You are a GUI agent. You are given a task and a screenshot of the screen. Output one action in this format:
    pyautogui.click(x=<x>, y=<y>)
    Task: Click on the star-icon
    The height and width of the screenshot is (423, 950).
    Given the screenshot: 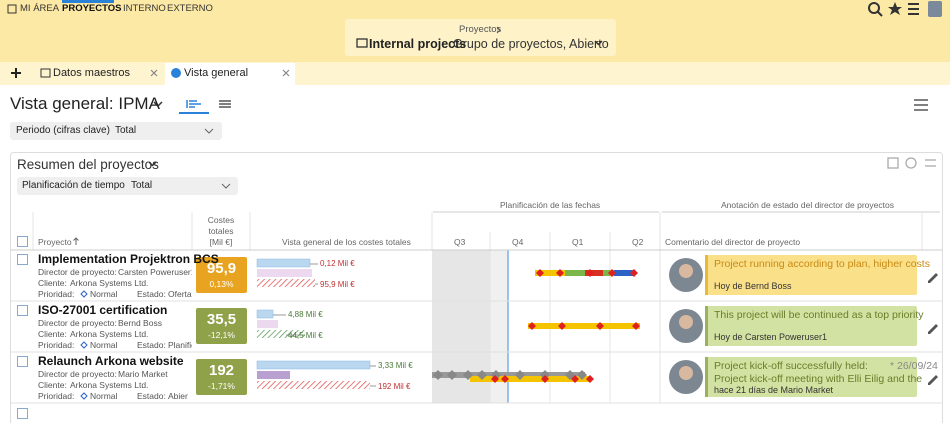 What is the action you would take?
    pyautogui.click(x=895, y=8)
    